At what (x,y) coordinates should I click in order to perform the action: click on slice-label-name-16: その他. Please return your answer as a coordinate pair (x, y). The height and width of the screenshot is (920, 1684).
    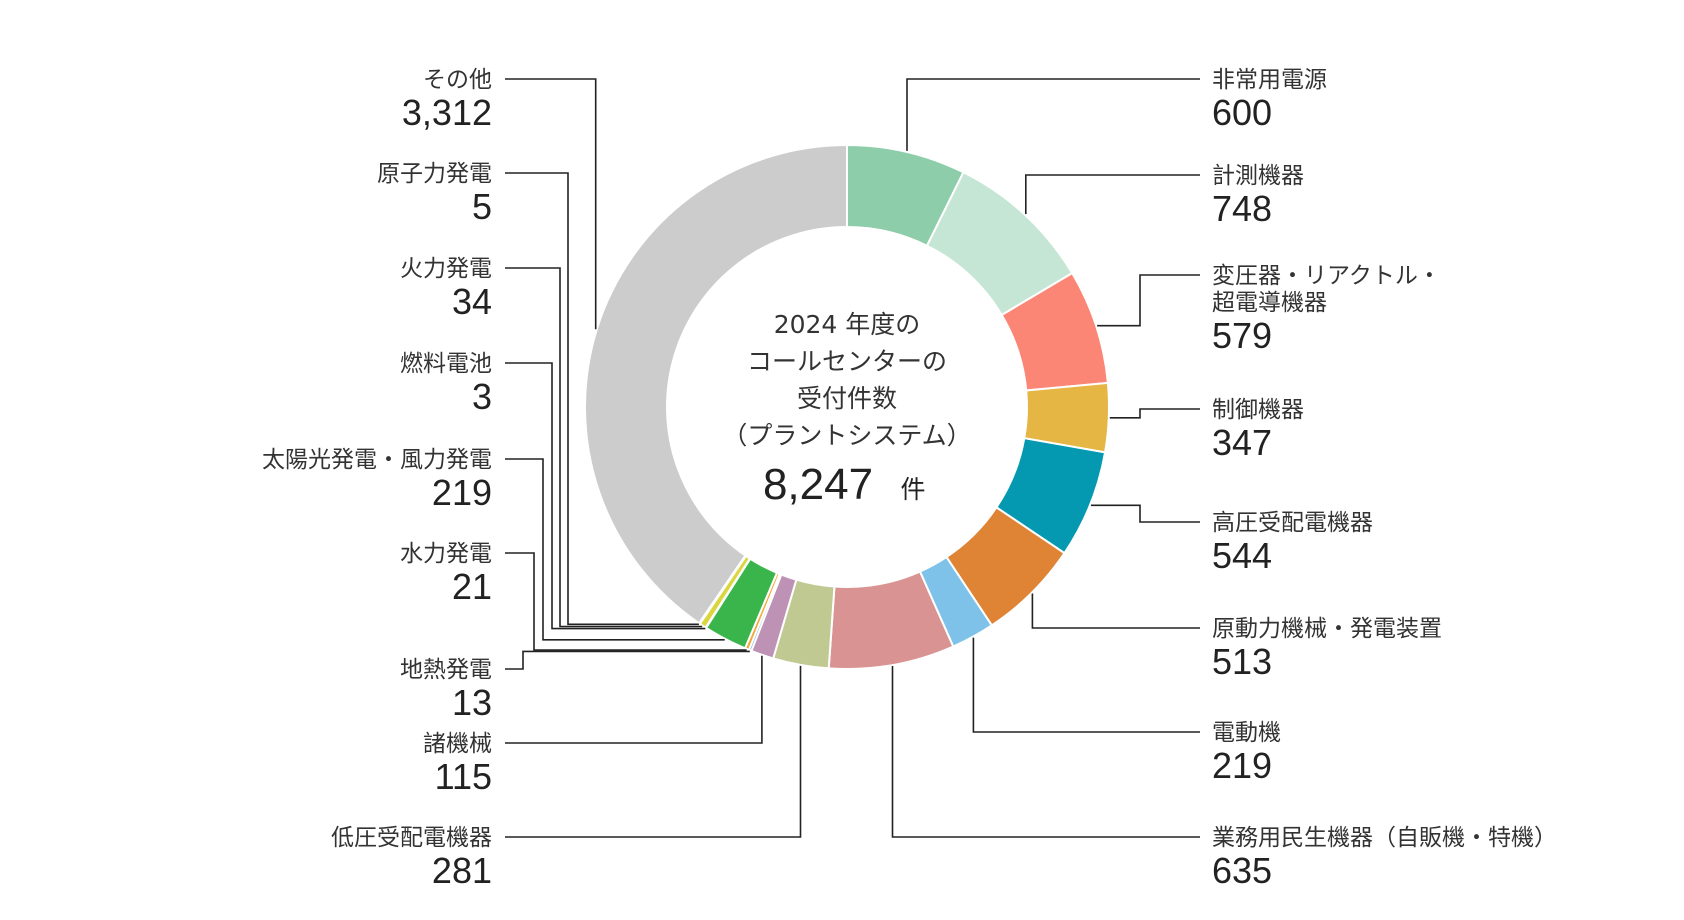
    Looking at the image, I should click on (457, 80).